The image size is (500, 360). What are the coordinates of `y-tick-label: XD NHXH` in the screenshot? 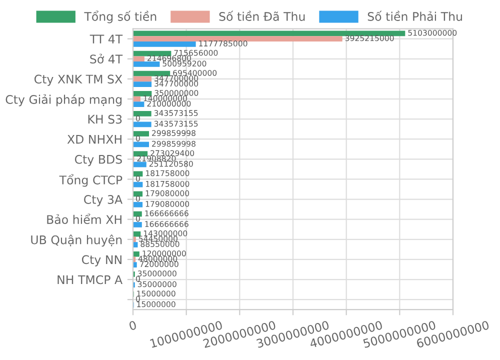 It's located at (94, 139).